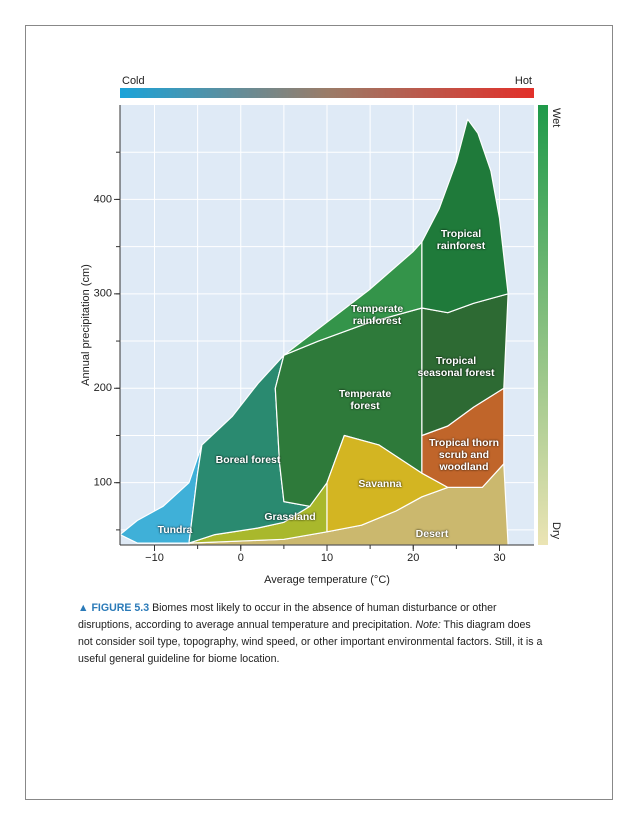 The image size is (638, 826). What do you see at coordinates (241, 558) in the screenshot?
I see `x-tick-label: 0` at bounding box center [241, 558].